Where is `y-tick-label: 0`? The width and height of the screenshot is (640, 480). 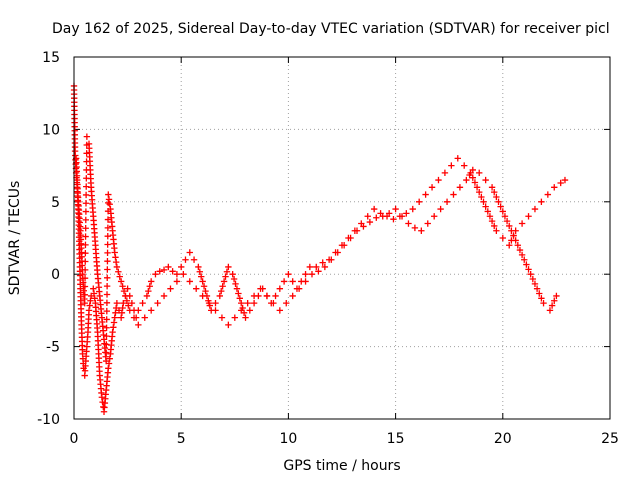
y-tick-label: 0 is located at coordinates (55, 275).